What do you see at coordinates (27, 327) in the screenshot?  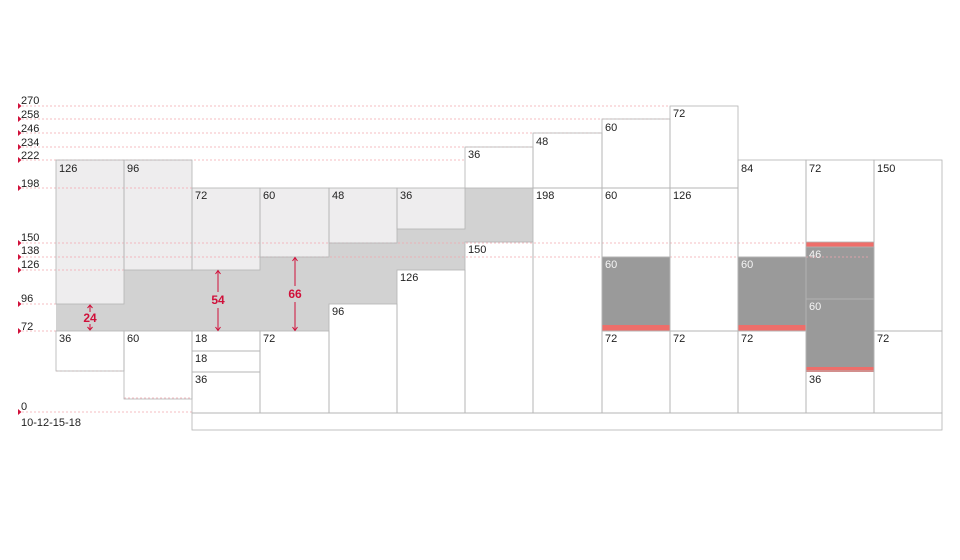 I see `y-label: 72` at bounding box center [27, 327].